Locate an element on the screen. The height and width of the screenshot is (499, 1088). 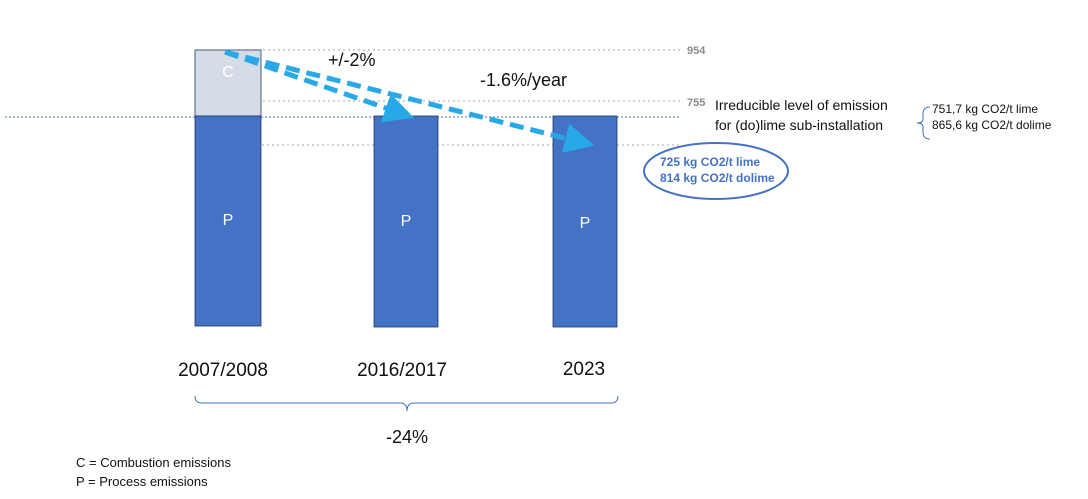
bar-2023-process-label: P is located at coordinates (585, 223).